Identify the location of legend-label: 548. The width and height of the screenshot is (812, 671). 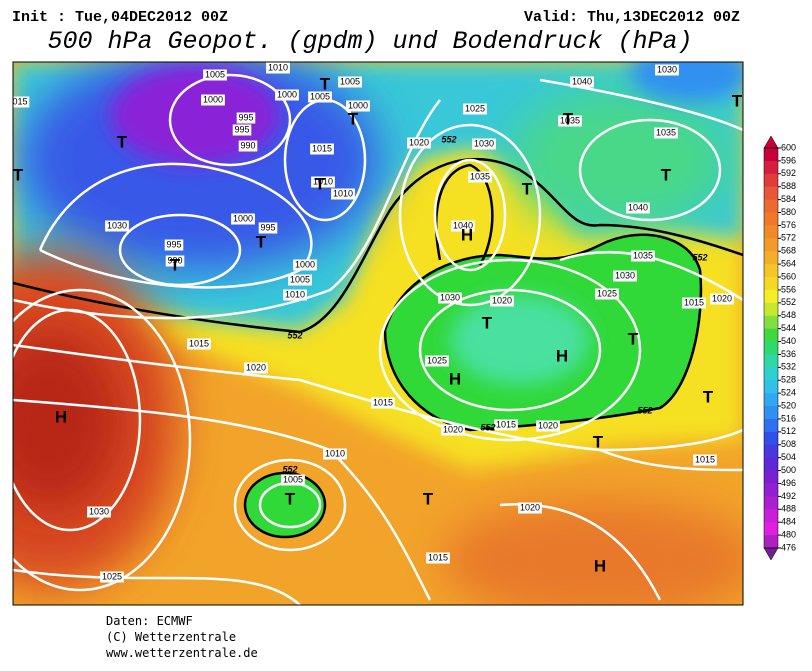
(788, 315).